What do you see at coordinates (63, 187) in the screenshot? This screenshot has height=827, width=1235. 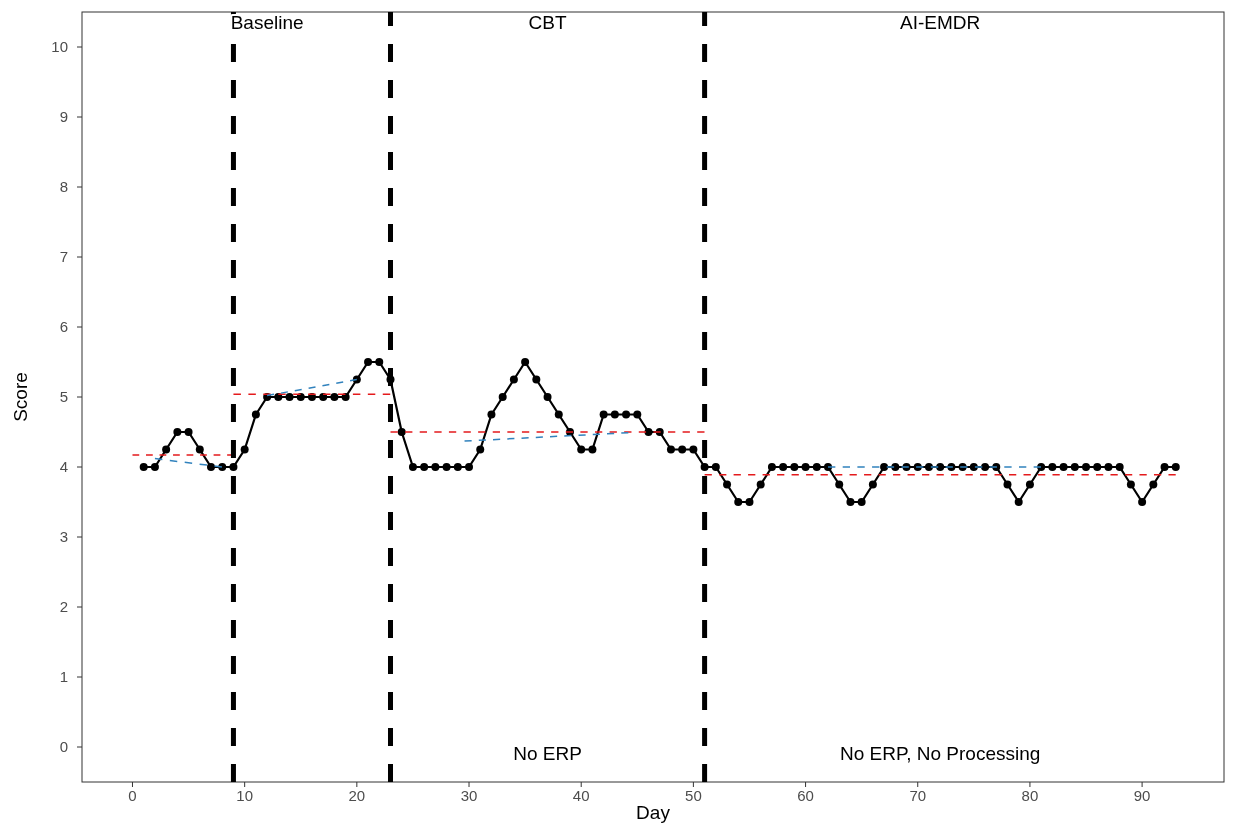 I see `y-tick-label: 8` at bounding box center [63, 187].